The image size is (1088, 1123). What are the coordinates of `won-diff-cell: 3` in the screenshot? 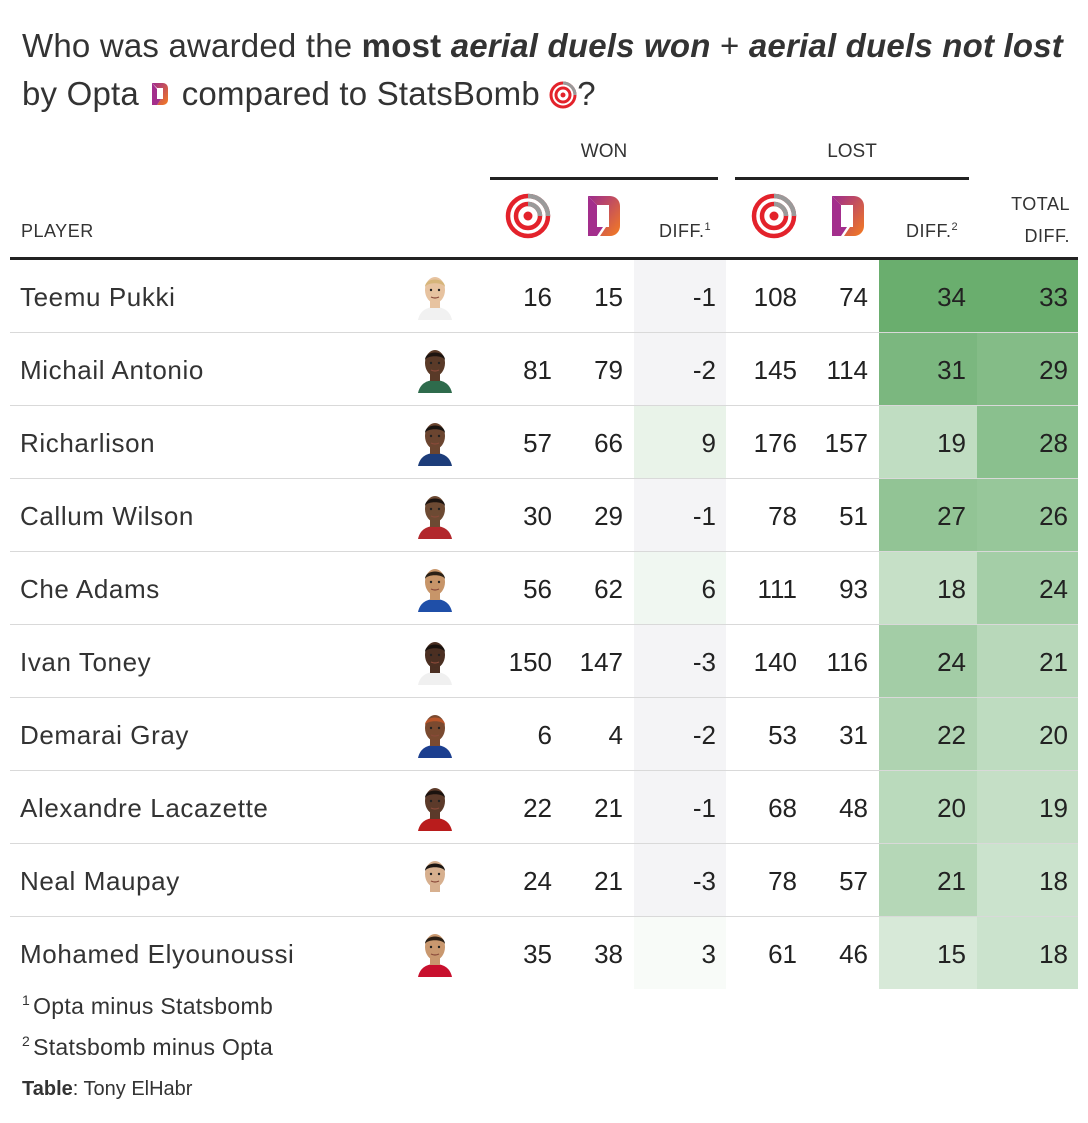 It's located at (708, 954).